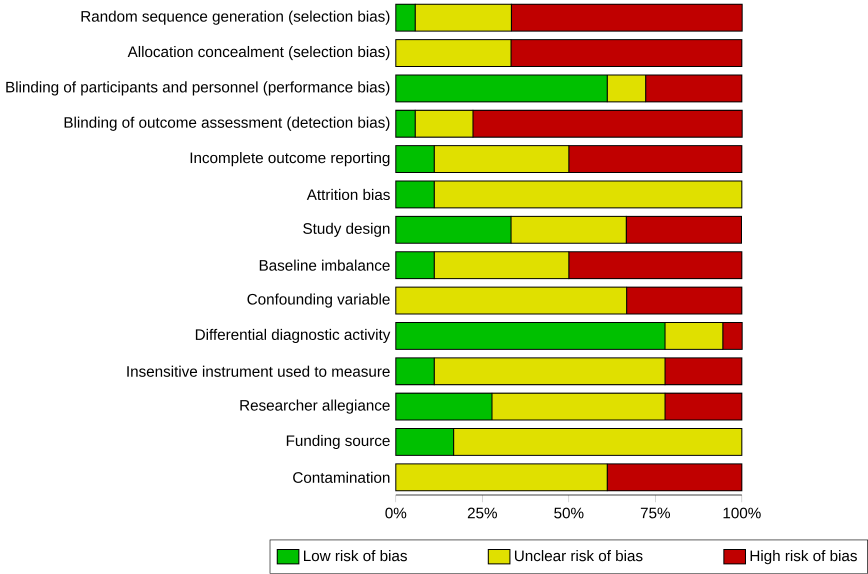  Describe the element at coordinates (348, 194) in the screenshot. I see `y-tick-label: Attrition bias` at that location.